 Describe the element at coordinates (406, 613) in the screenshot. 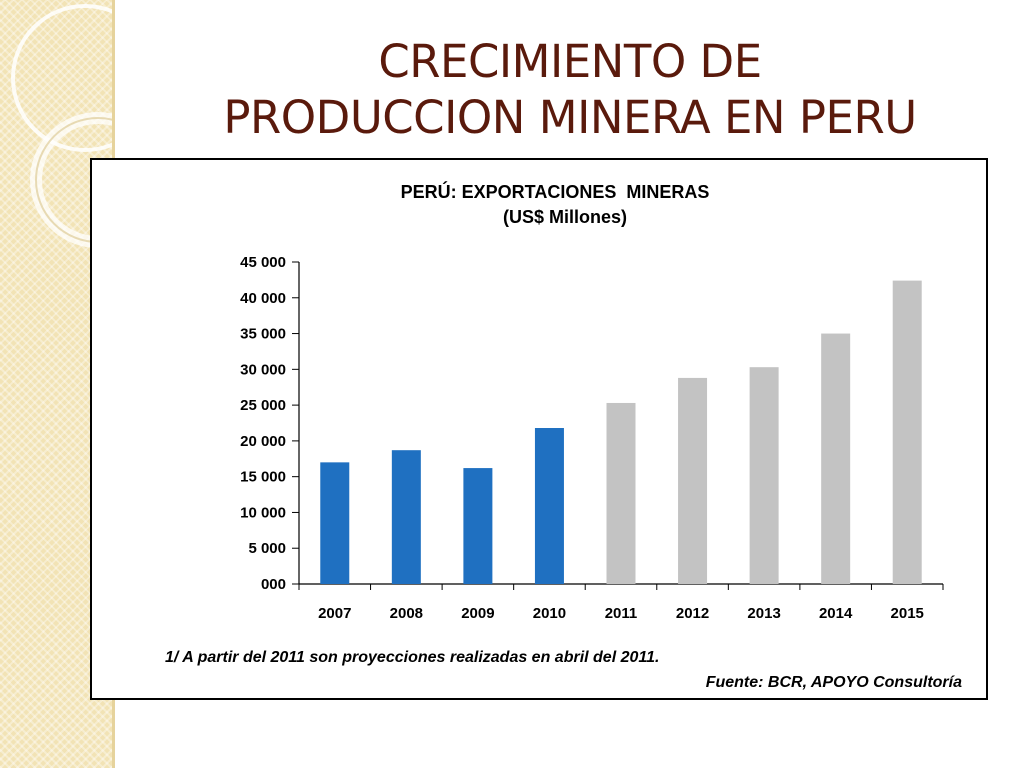

I see `x-tick-label: 2008` at that location.